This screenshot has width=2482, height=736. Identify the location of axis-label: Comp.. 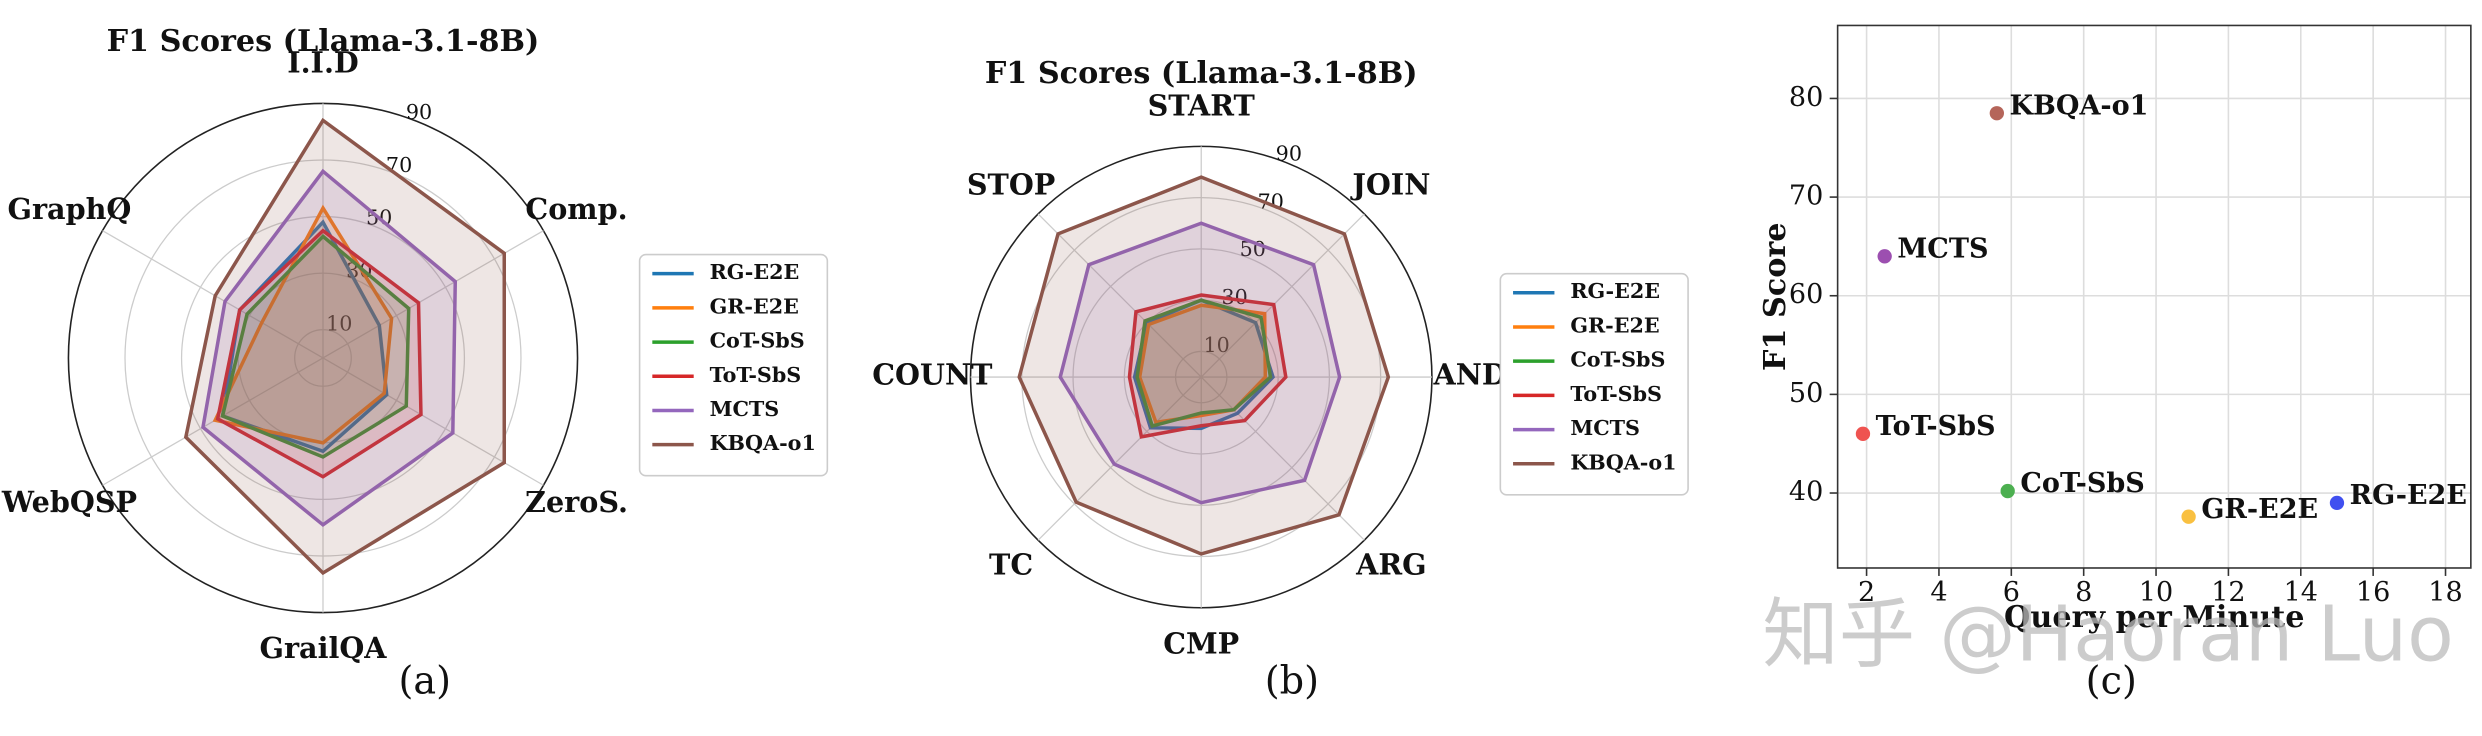
(576, 209).